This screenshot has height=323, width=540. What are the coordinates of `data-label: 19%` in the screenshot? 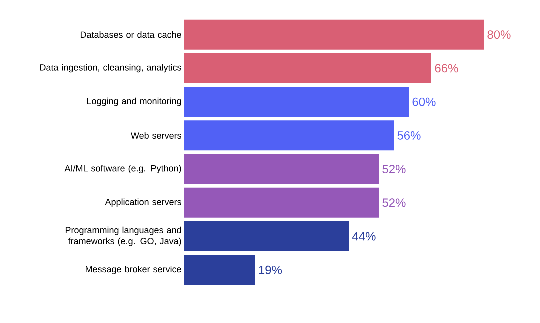 It's located at (270, 270).